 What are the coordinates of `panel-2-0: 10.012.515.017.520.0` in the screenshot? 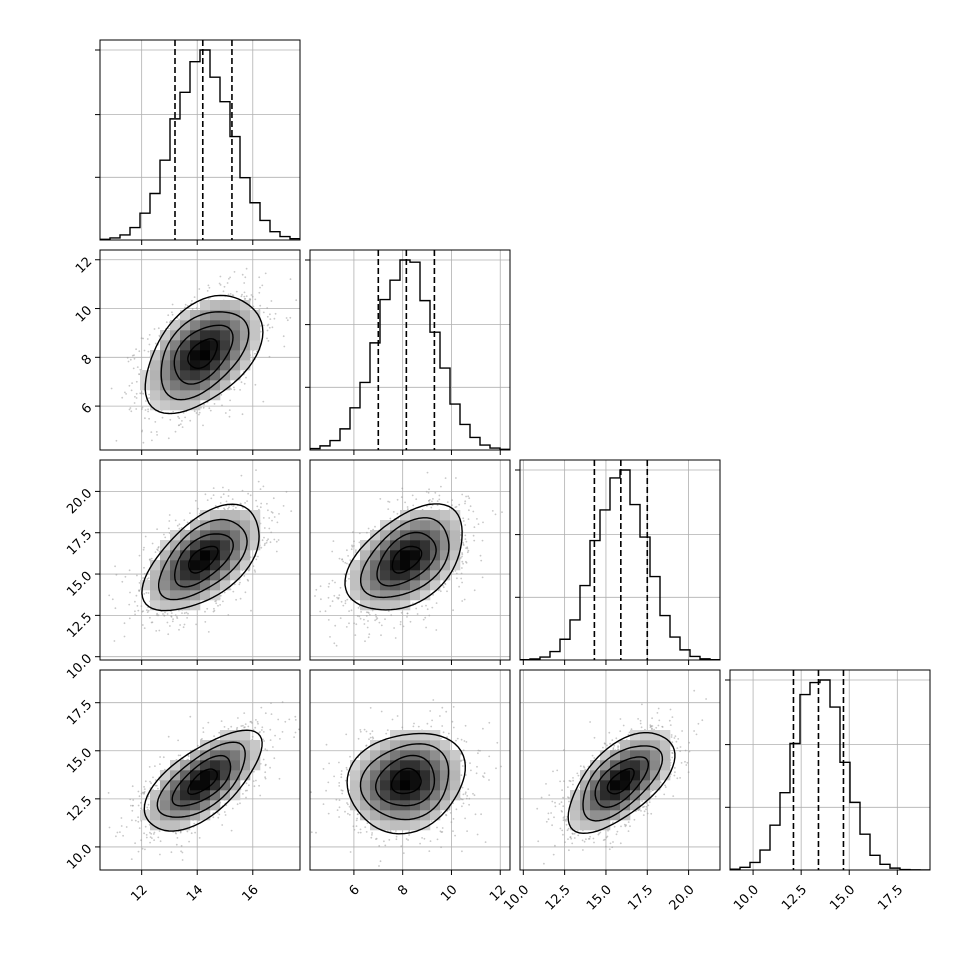 It's located at (182, 570).